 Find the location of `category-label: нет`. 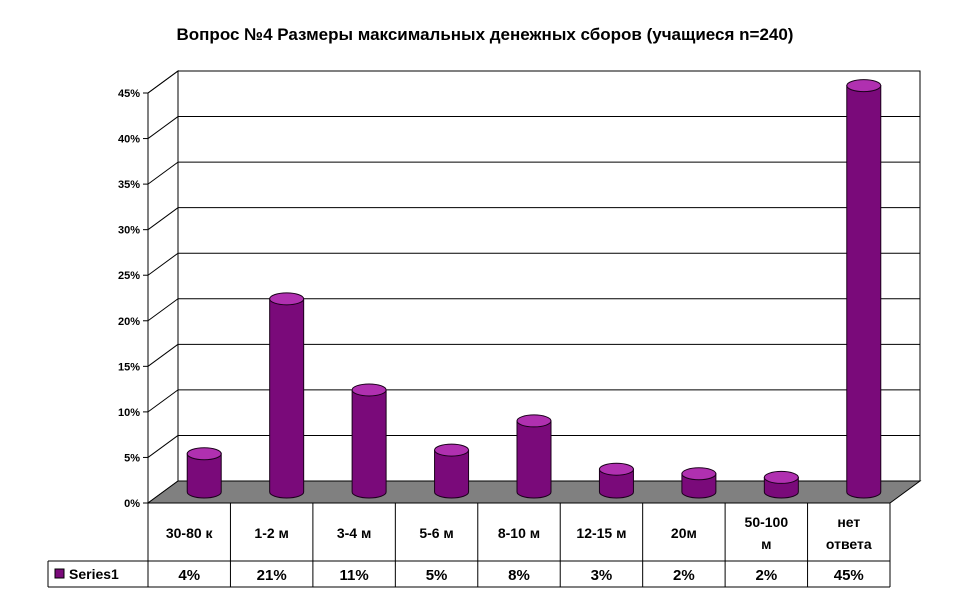

category-label: нет is located at coordinates (848, 522).